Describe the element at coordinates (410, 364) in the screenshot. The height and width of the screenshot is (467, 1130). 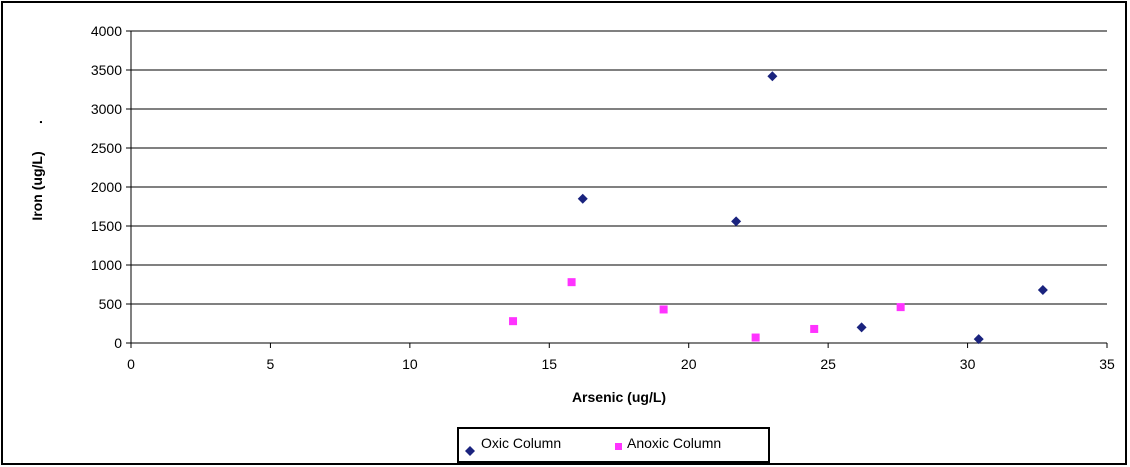
I see `x-tick-label: 10` at that location.